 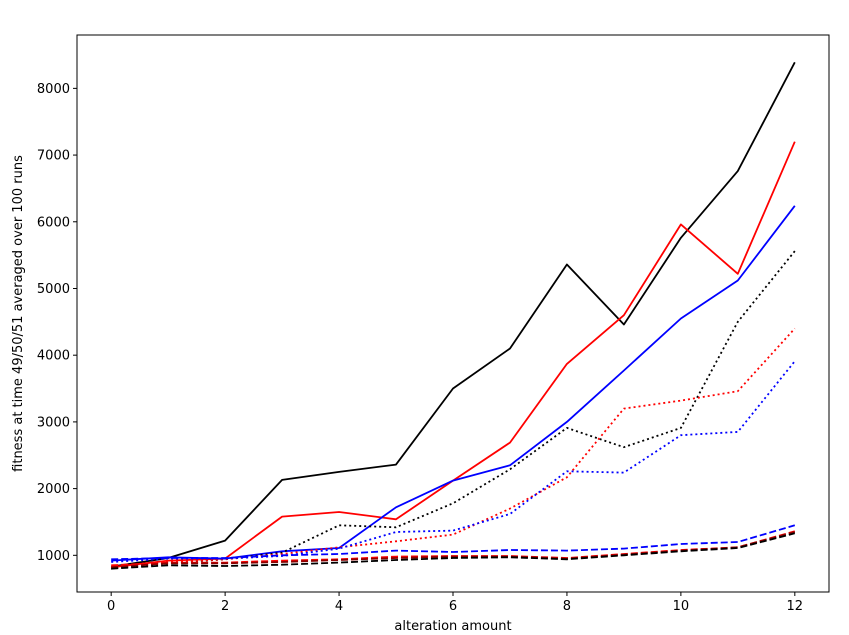 What do you see at coordinates (57, 323) in the screenshot?
I see `y-axis: 1000 2000 3000 4000 5000 6000 7000 8000` at bounding box center [57, 323].